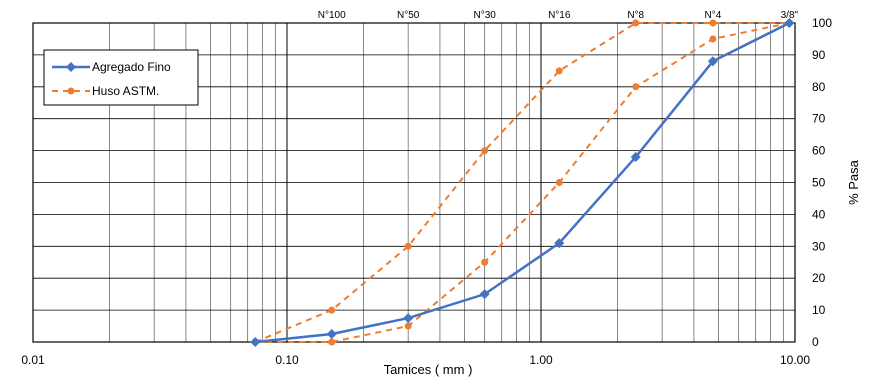 The height and width of the screenshot is (386, 869). Describe the element at coordinates (131, 67) in the screenshot. I see `legend-label: Agregado Fino` at that location.